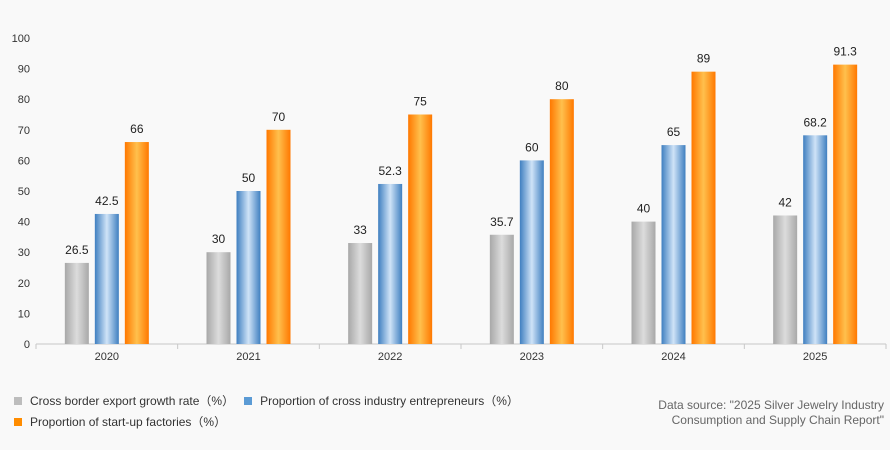  Describe the element at coordinates (644, 209) in the screenshot. I see `data-label: 40` at that location.